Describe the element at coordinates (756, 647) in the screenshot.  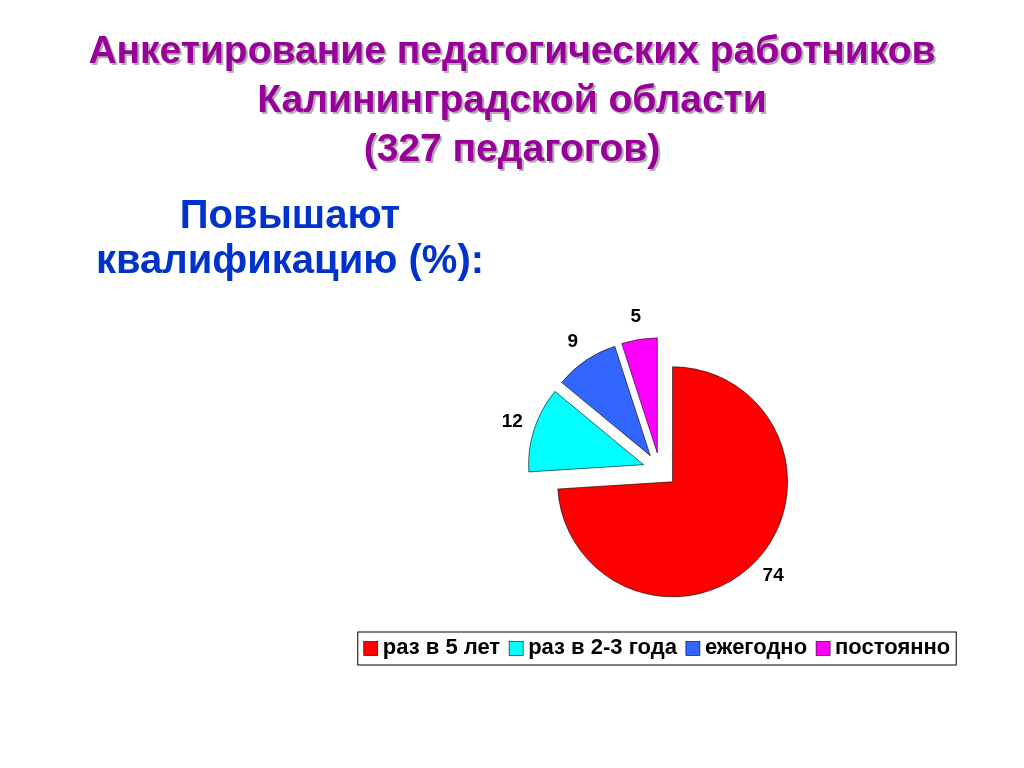
I see `legend-label: ежегодно` at that location.